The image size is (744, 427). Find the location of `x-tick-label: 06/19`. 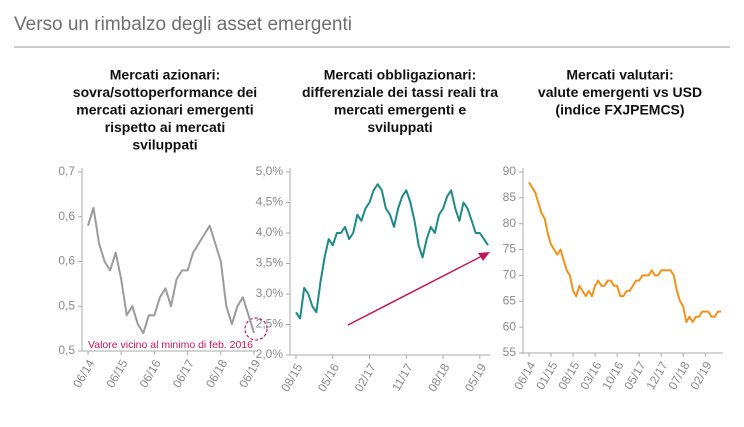

x-tick-label: 06/19 is located at coordinates (249, 373).